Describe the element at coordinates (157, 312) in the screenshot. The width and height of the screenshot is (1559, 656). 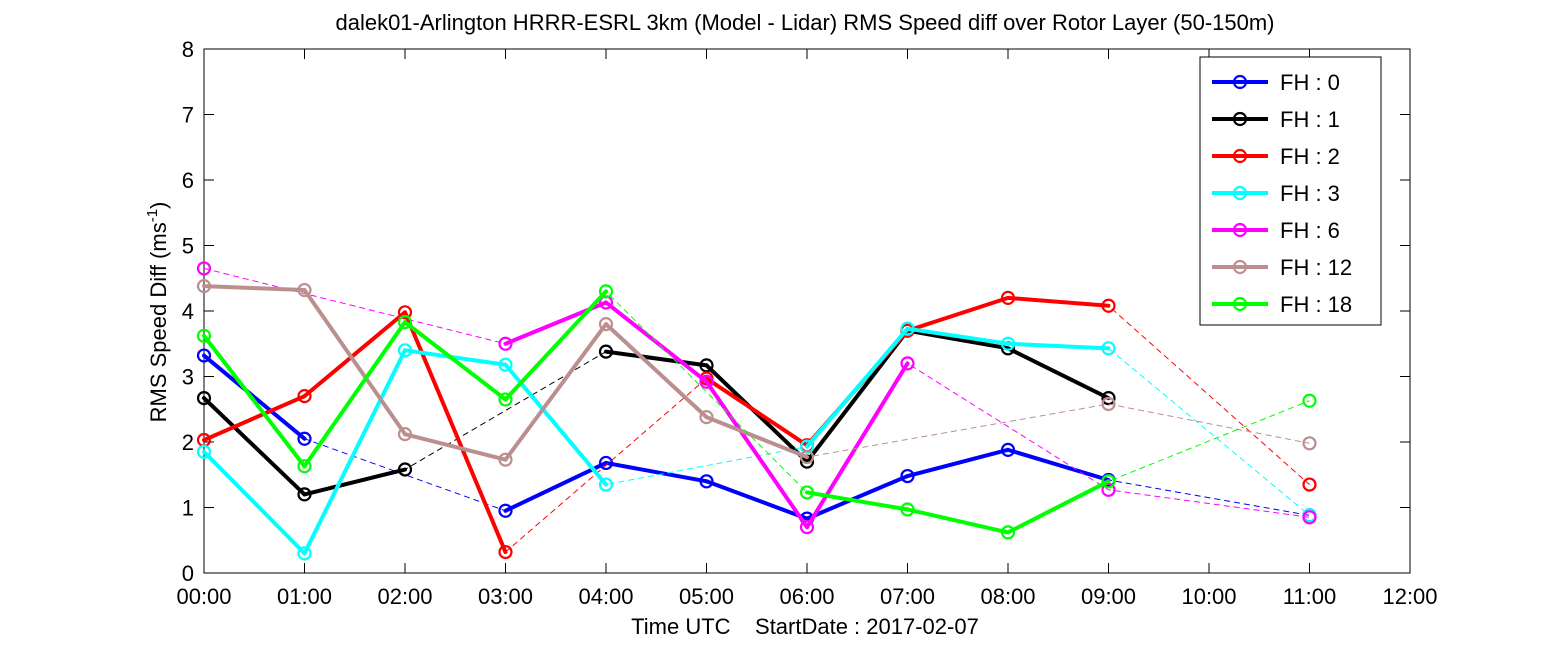
I see `y-axis-label: RMS Speed Diff (ms-1)` at that location.